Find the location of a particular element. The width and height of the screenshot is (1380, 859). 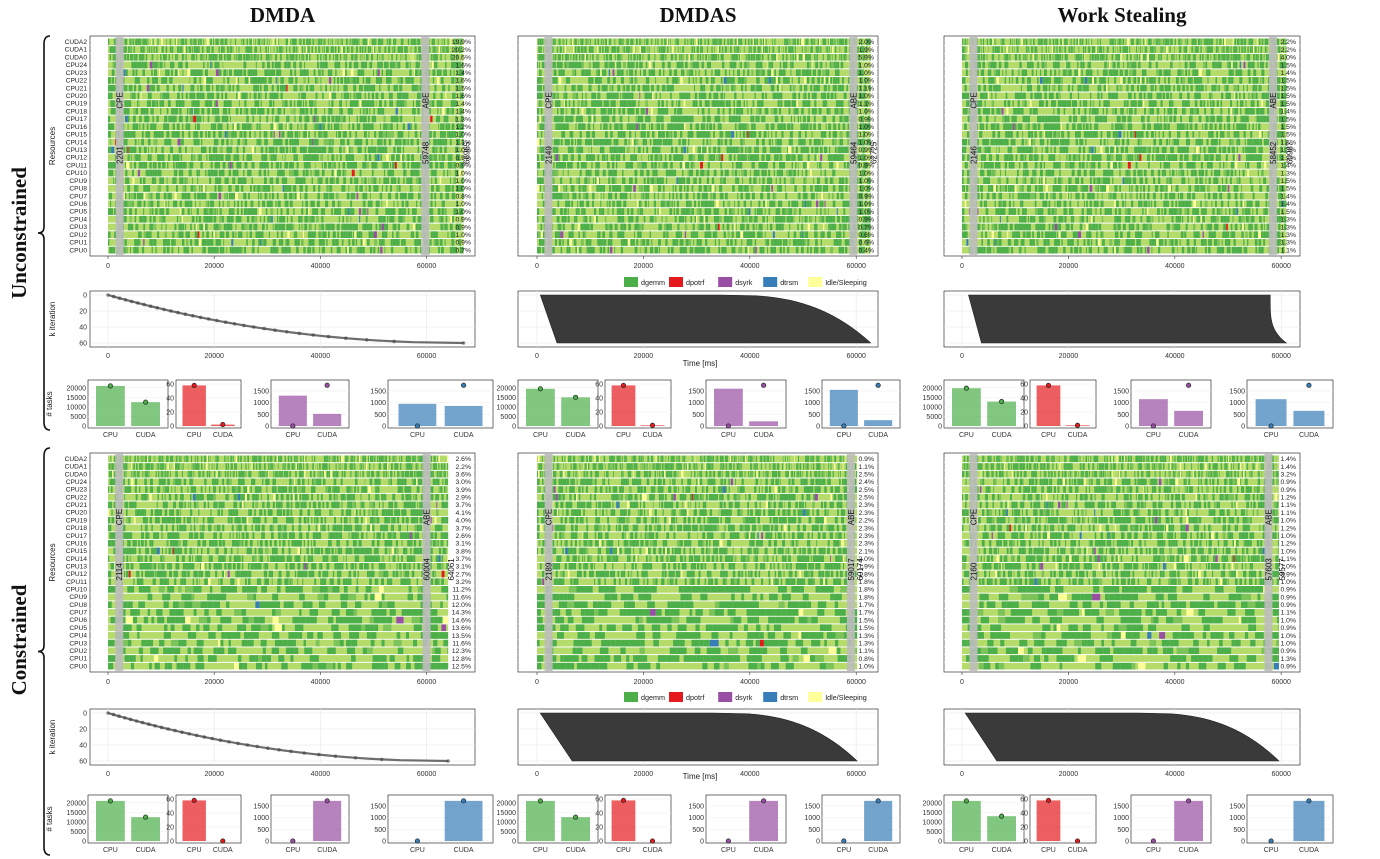

kiter-point is located at coordinates (234, 324).